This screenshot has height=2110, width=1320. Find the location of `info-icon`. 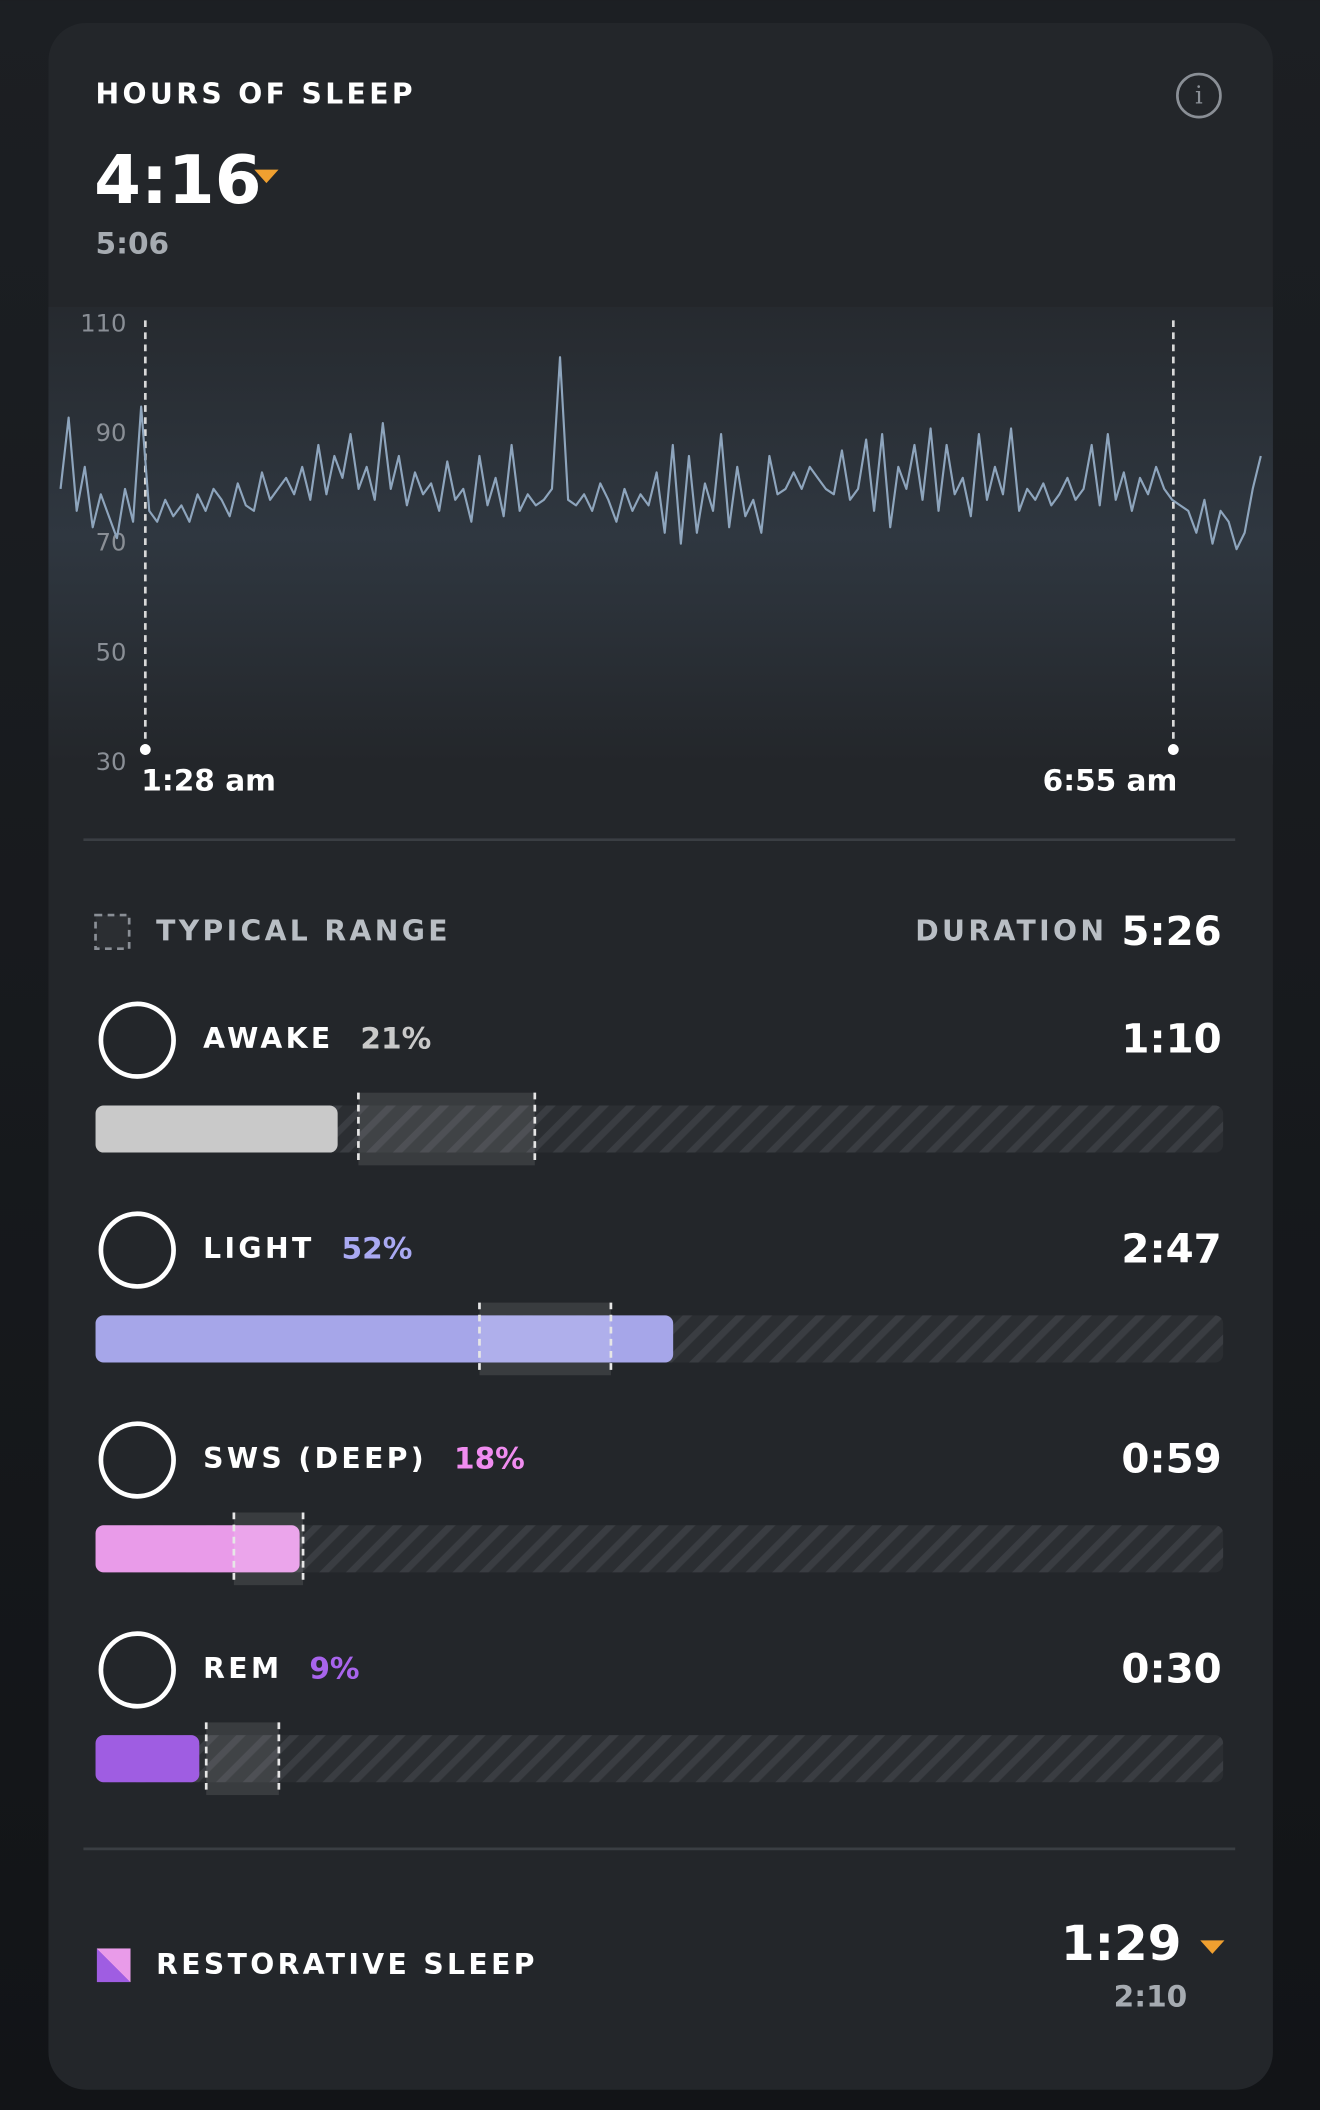

info-icon is located at coordinates (1199, 95).